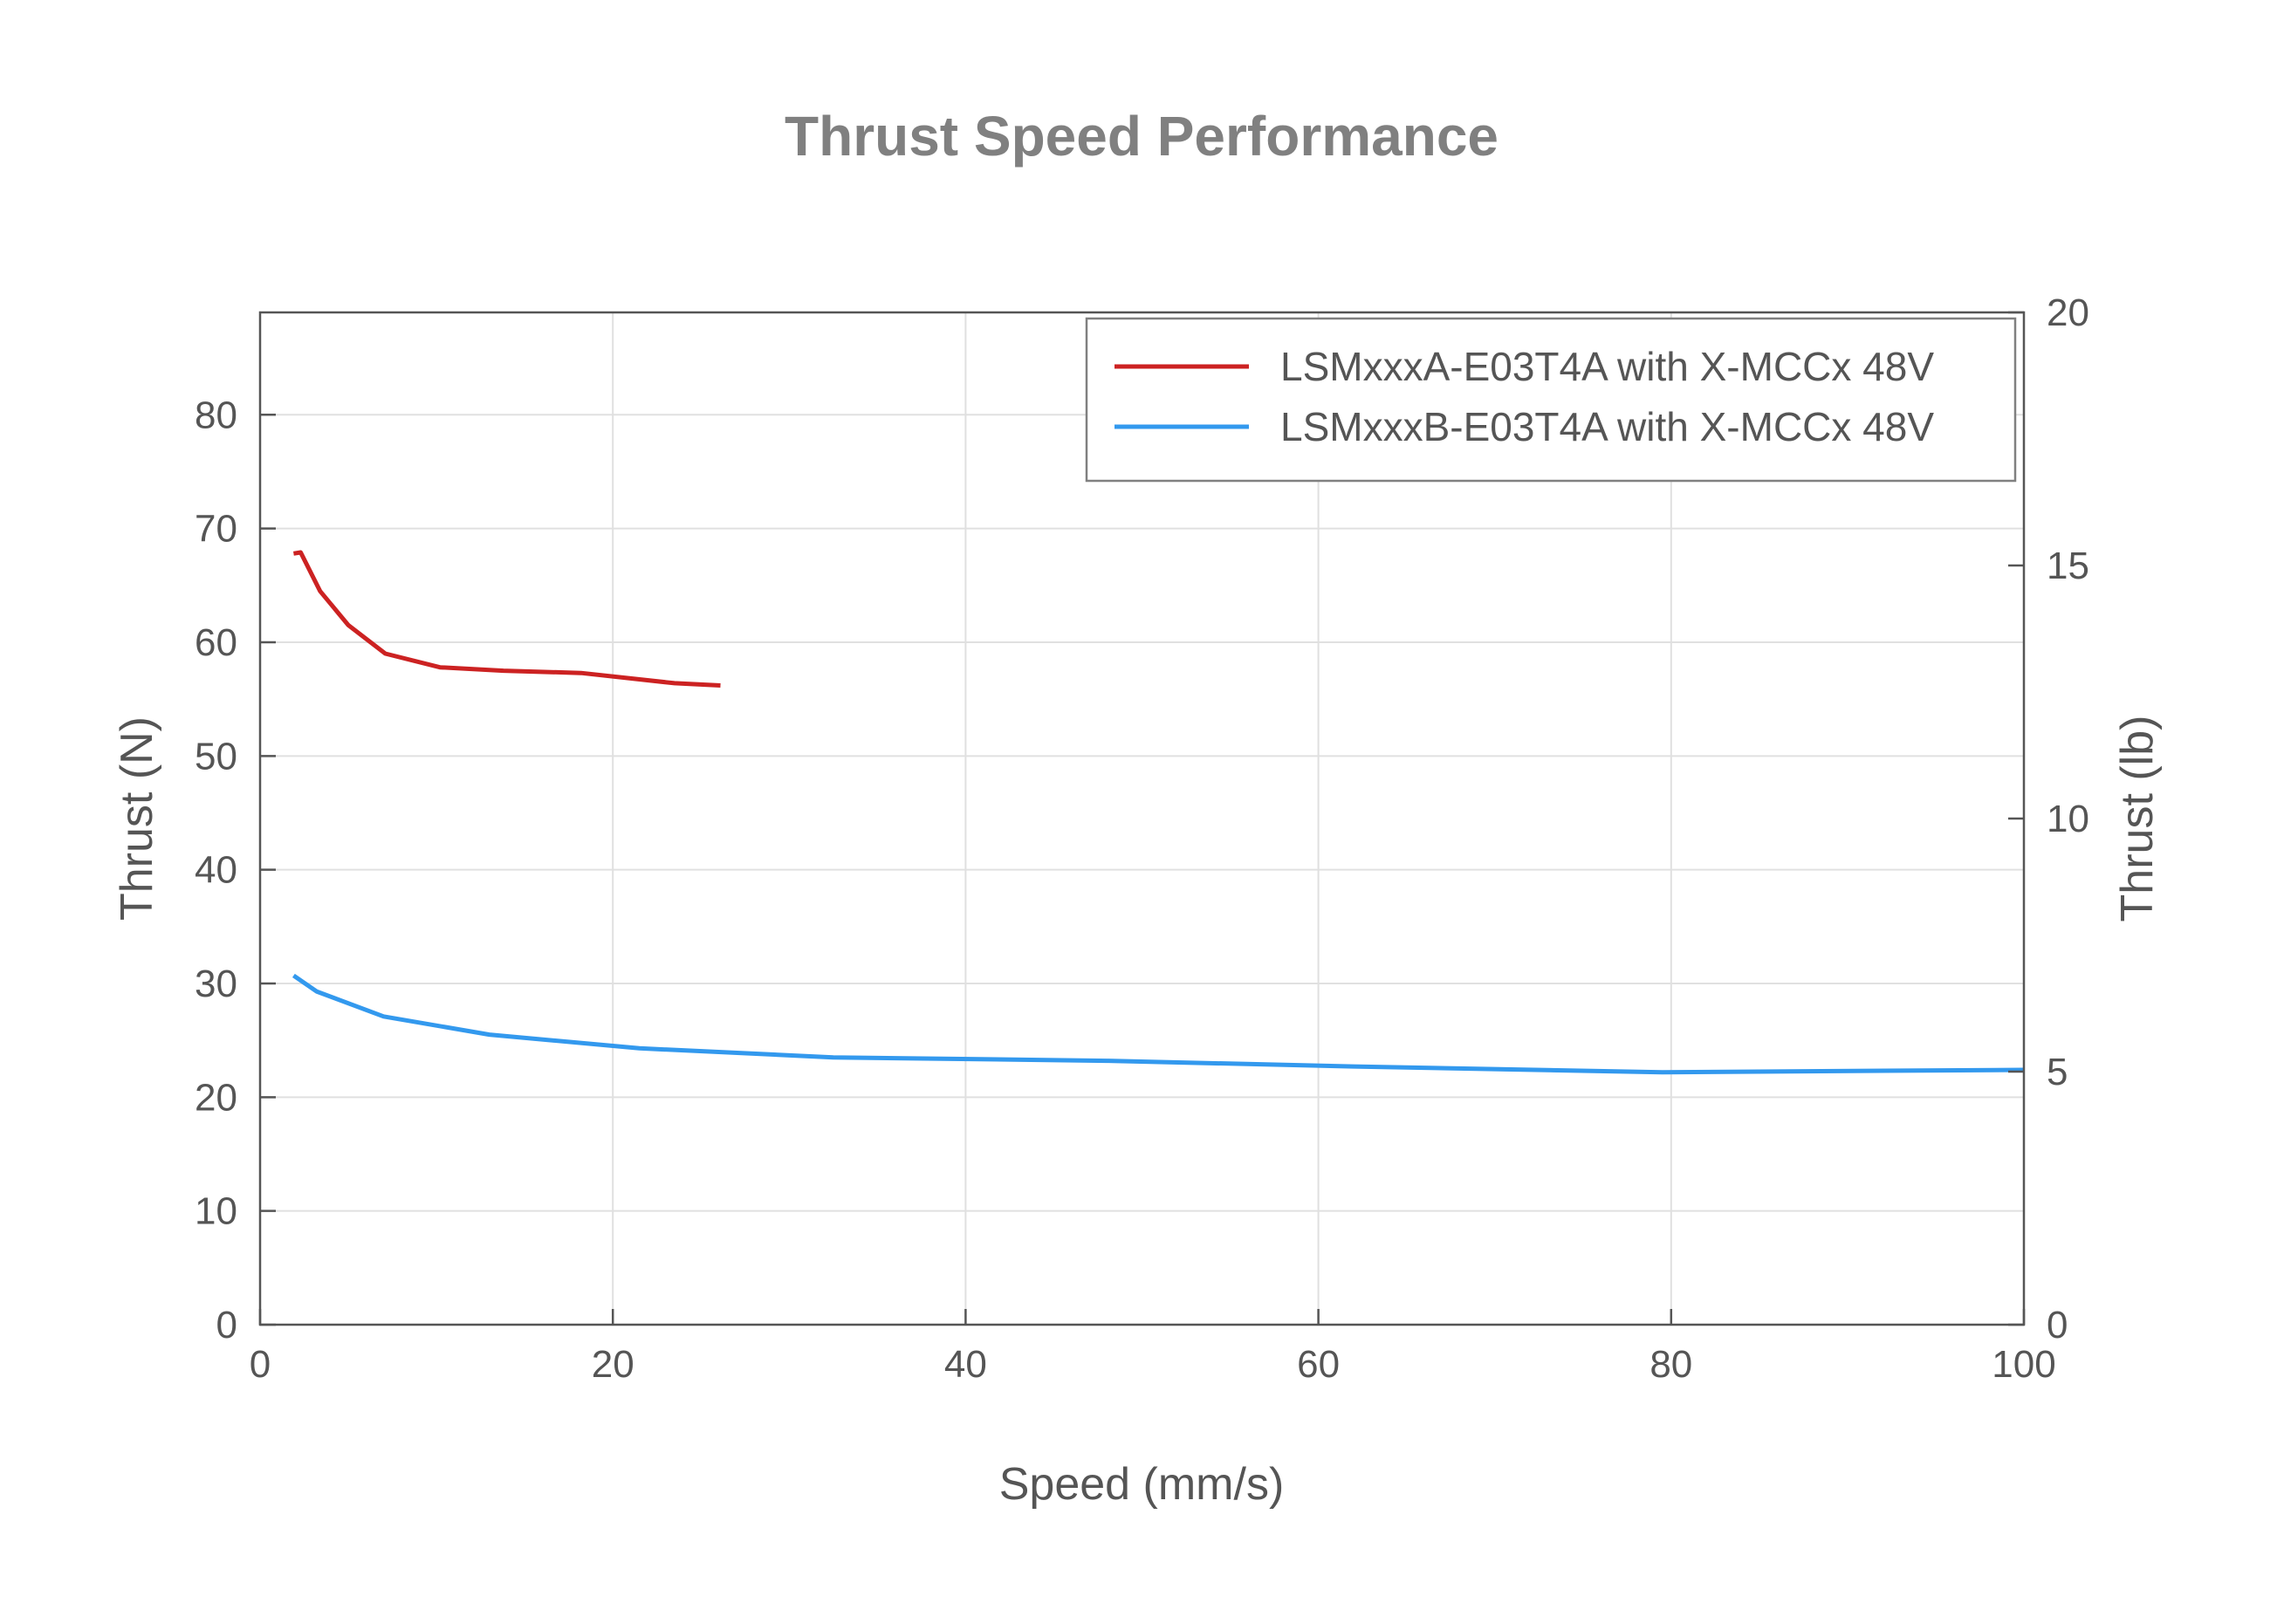  I want to click on x-tick-label: 20, so click(613, 1364).